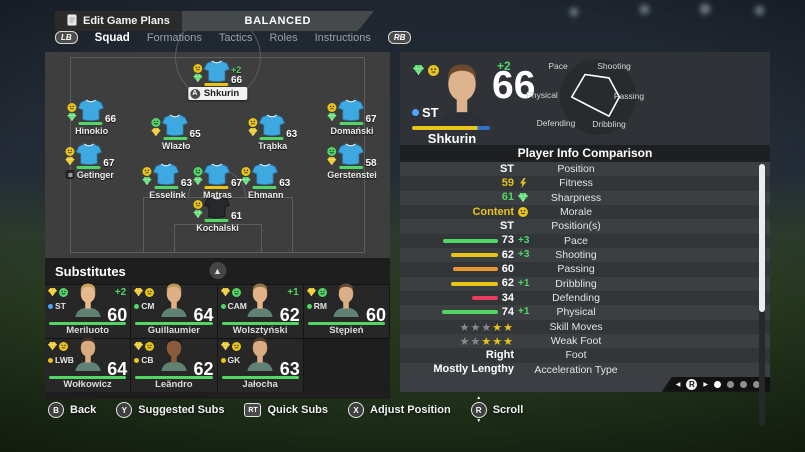  Describe the element at coordinates (346, 310) in the screenshot. I see `sub-card-st-pie: RM 60 Stępień` at that location.